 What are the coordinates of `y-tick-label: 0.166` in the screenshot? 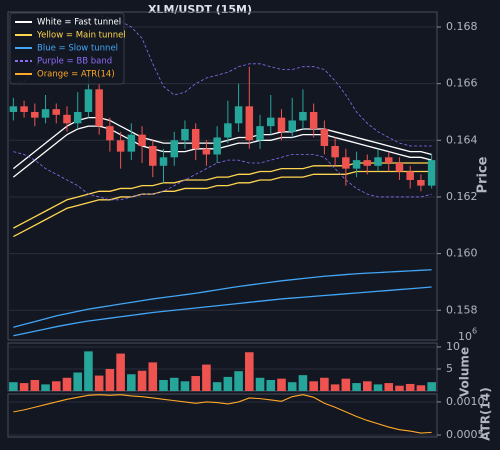 It's located at (462, 83).